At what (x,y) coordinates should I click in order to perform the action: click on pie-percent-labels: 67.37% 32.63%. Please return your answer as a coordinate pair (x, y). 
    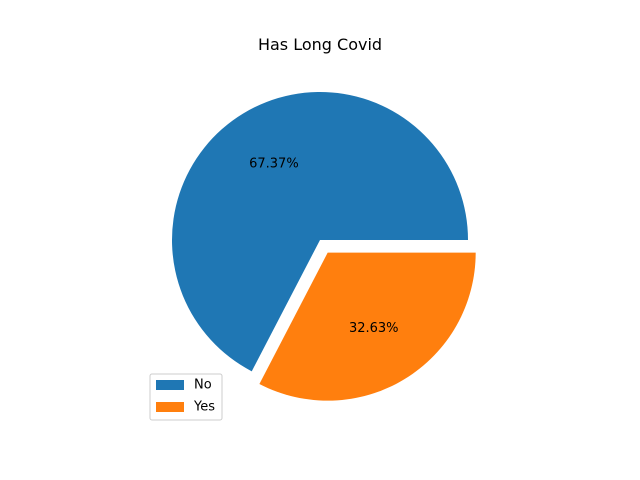
    Looking at the image, I should click on (323, 246).